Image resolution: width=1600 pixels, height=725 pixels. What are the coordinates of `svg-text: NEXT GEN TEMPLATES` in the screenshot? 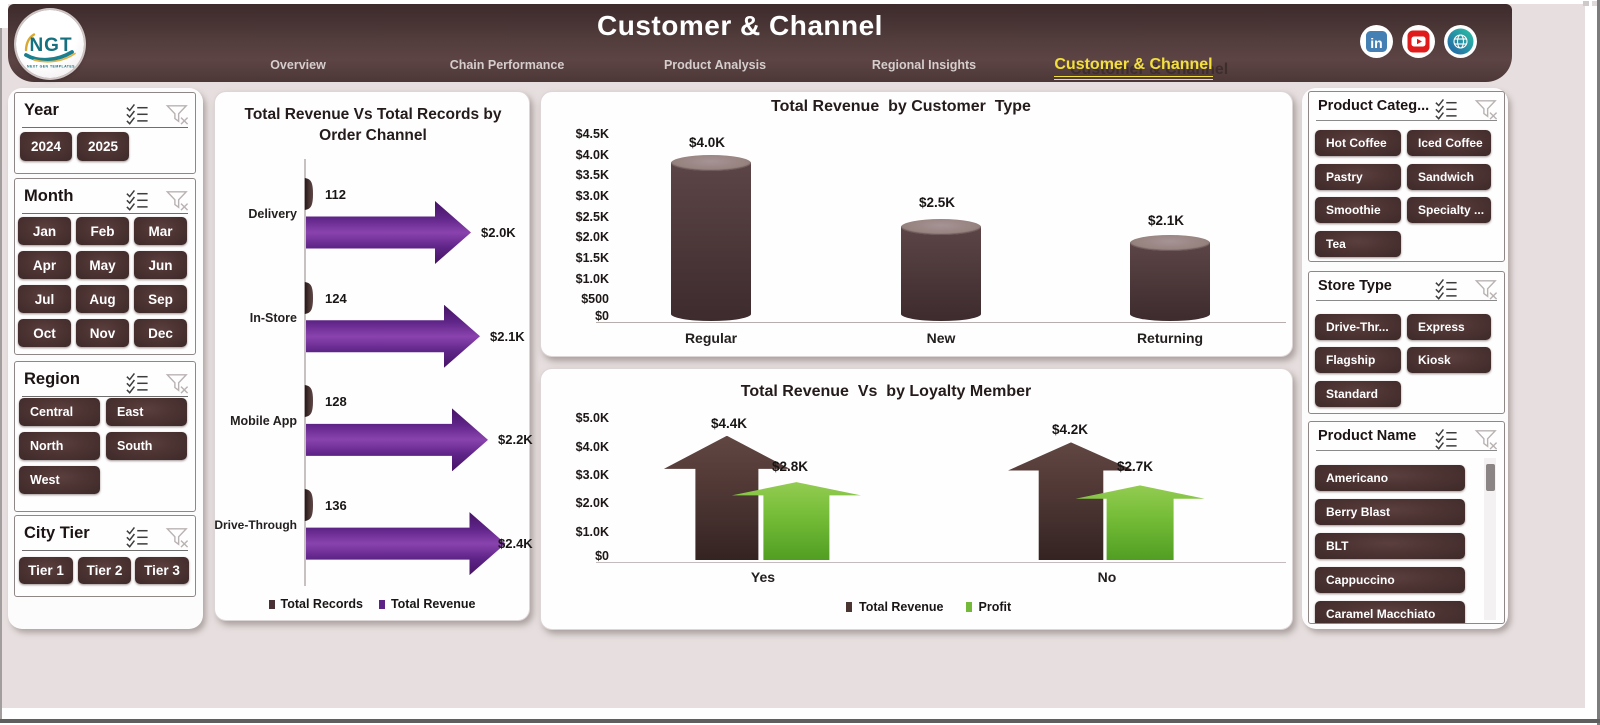 It's located at (51, 67).